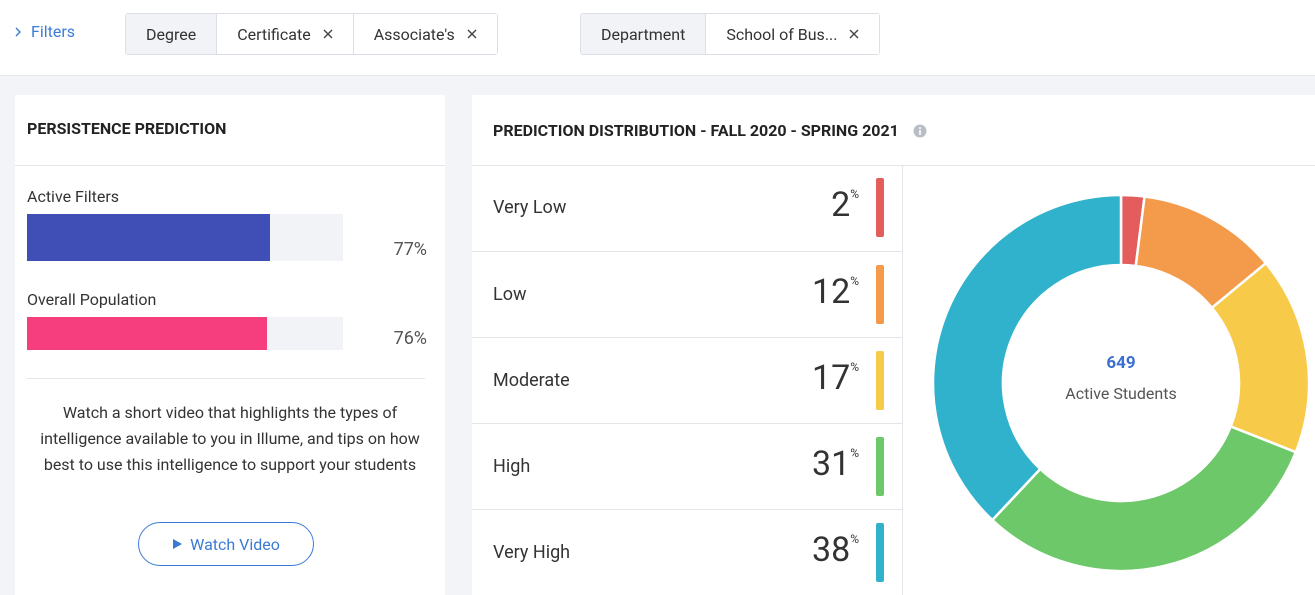 The image size is (1315, 595). Describe the element at coordinates (171, 34) in the screenshot. I see `filter-category: Degree` at that location.